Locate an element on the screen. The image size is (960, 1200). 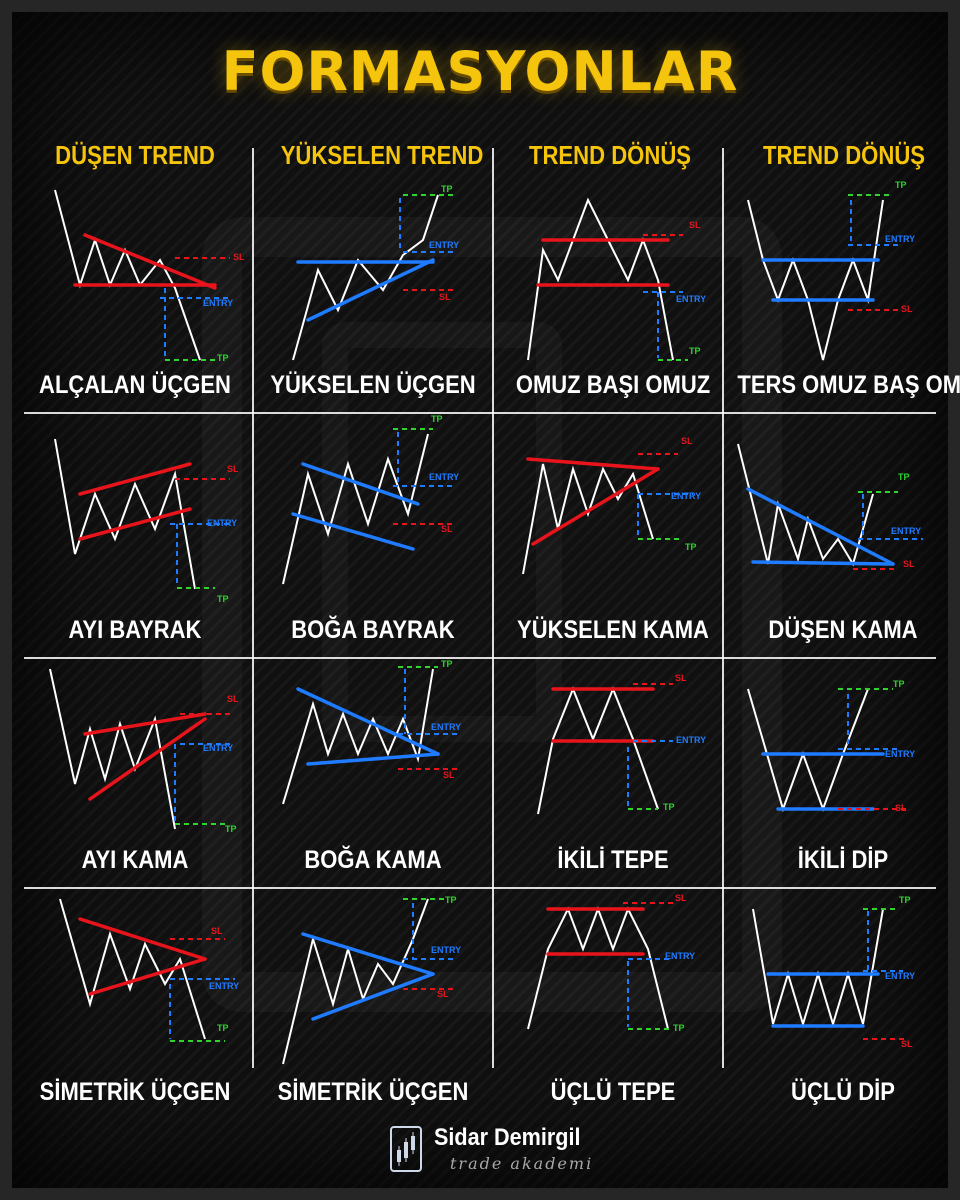
pattern-cell: SL ENTRY TP YÜKSELEN KAMA is located at coordinates (613, 535).